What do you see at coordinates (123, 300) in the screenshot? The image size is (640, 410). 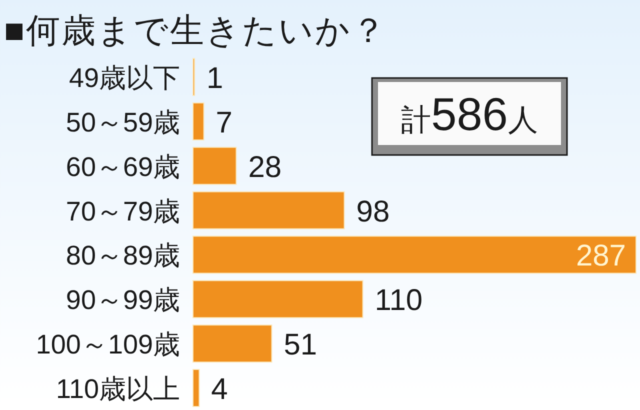 I see `category-label: 90～99歳` at bounding box center [123, 300].